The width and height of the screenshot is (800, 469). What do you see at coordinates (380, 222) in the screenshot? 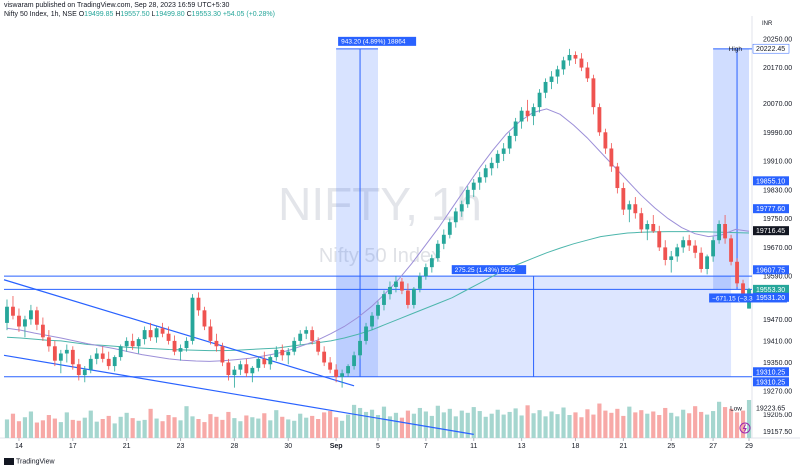
I see `watermark: NIFTY, 1h Nifty 50 Index` at bounding box center [380, 222].